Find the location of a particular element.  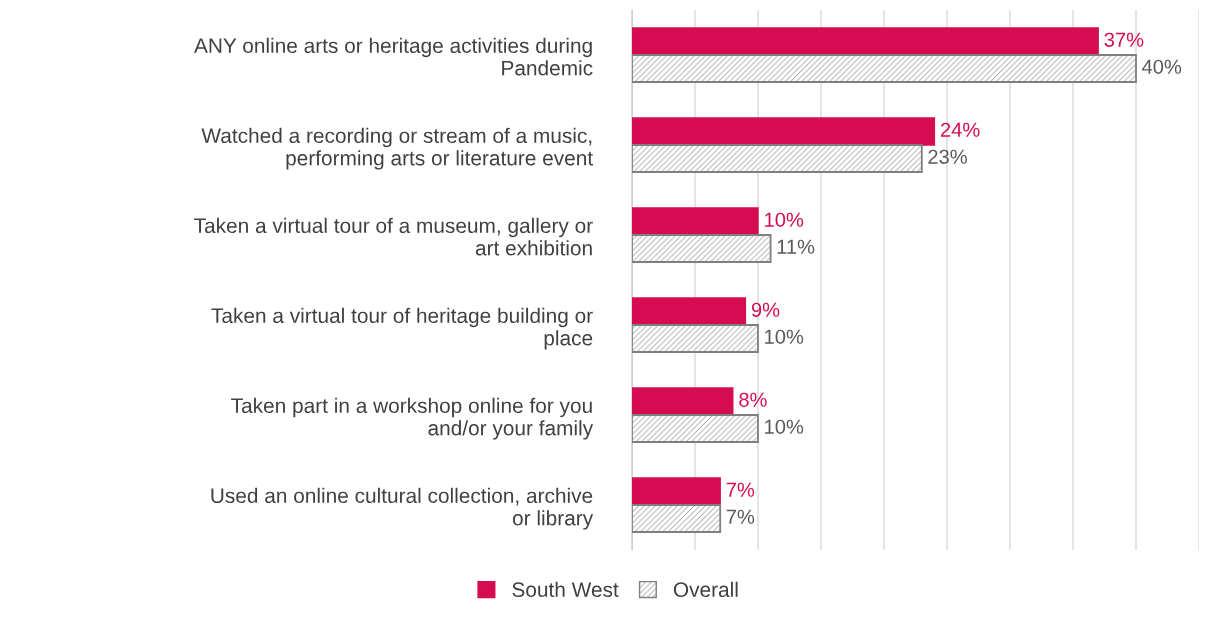

y-tick-label: ANY online arts or heritage activities during Pandemic is located at coordinates (393, 56).